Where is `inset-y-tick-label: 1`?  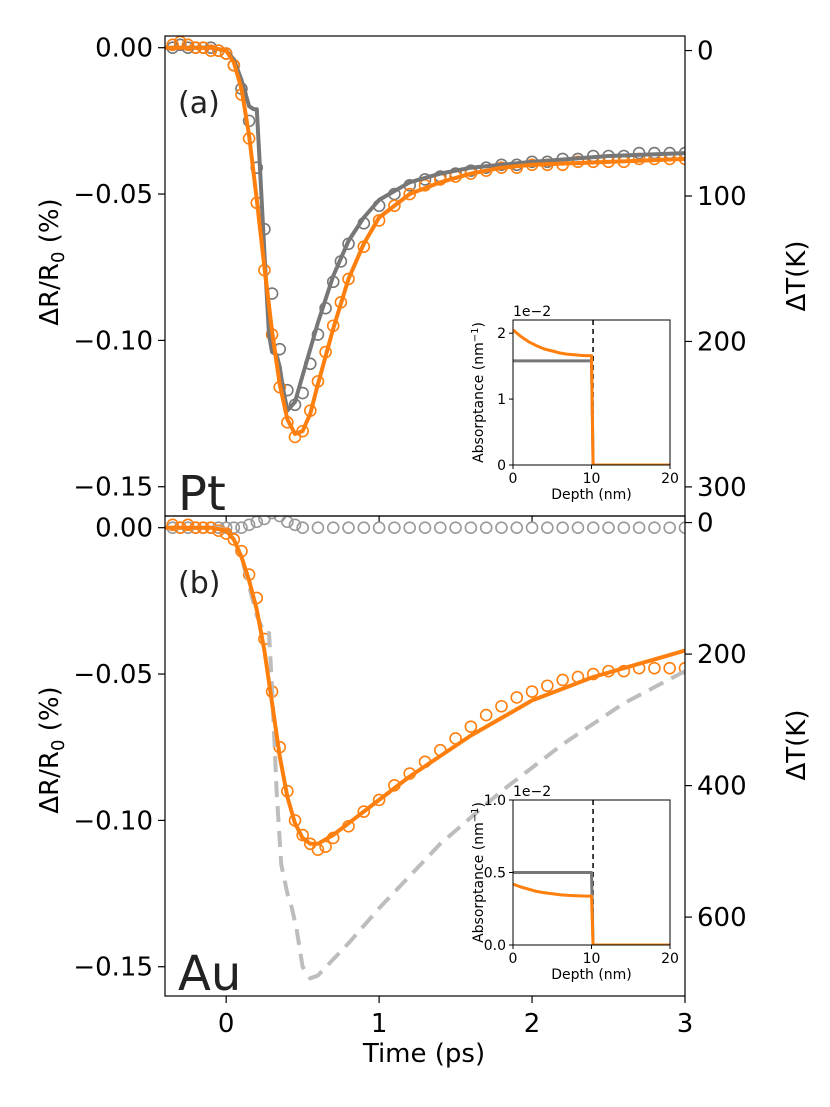
inset-y-tick-label: 1 is located at coordinates (501, 400).